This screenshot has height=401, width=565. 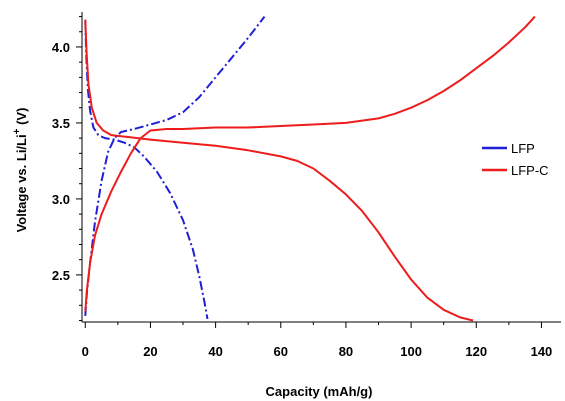 What do you see at coordinates (61, 47) in the screenshot?
I see `y-tick-label: 4.0` at bounding box center [61, 47].